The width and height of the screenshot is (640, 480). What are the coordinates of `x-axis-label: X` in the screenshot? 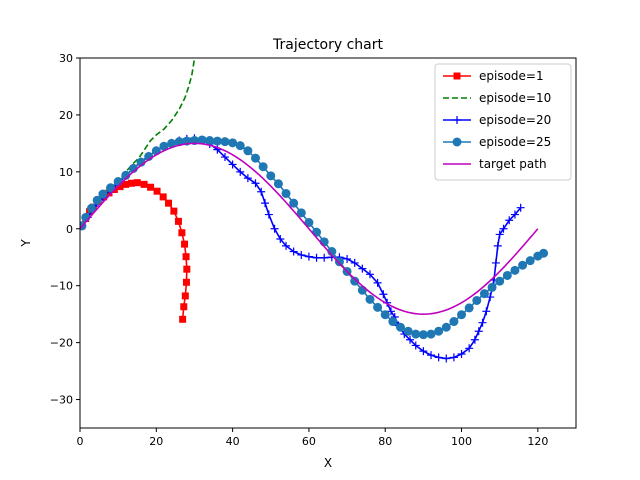 It's located at (328, 463).